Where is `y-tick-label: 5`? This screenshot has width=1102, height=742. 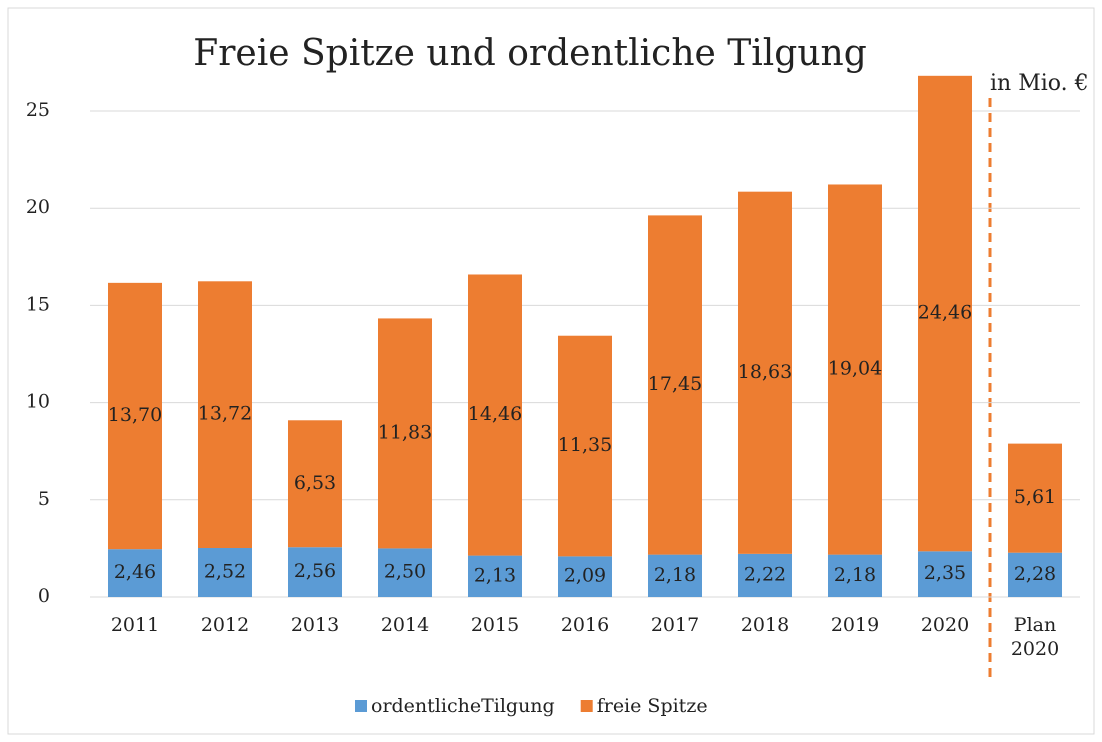
y-tick-label: 5 is located at coordinates (44, 499).